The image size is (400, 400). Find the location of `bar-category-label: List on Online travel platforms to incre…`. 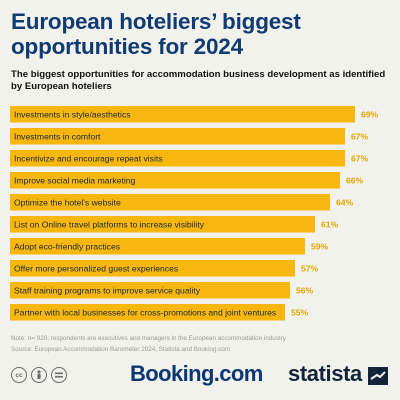

bar-category-label: List on Online travel platforms to incre… is located at coordinates (109, 224).